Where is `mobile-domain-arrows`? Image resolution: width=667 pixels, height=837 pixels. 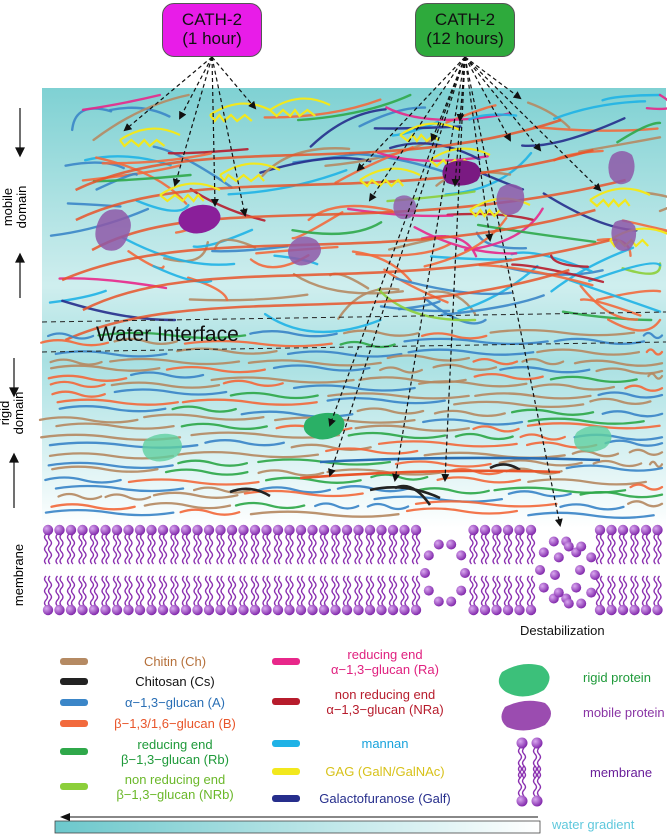 mobile-domain-arrows is located at coordinates (17, 308).